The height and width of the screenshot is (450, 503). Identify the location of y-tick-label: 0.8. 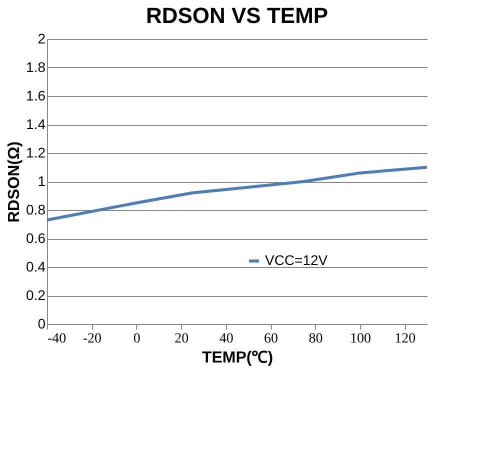
(36, 210).